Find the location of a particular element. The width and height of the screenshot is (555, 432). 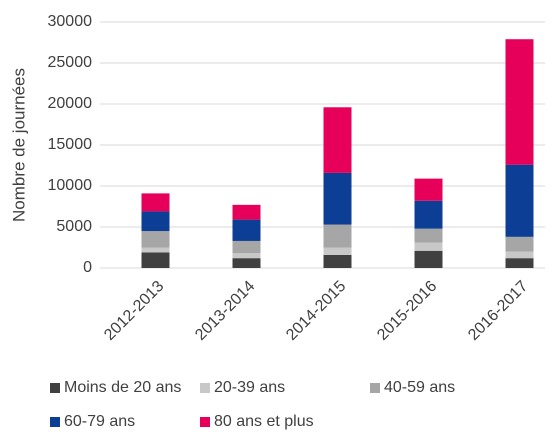

legend-label: 20-39 ans is located at coordinates (249, 387).